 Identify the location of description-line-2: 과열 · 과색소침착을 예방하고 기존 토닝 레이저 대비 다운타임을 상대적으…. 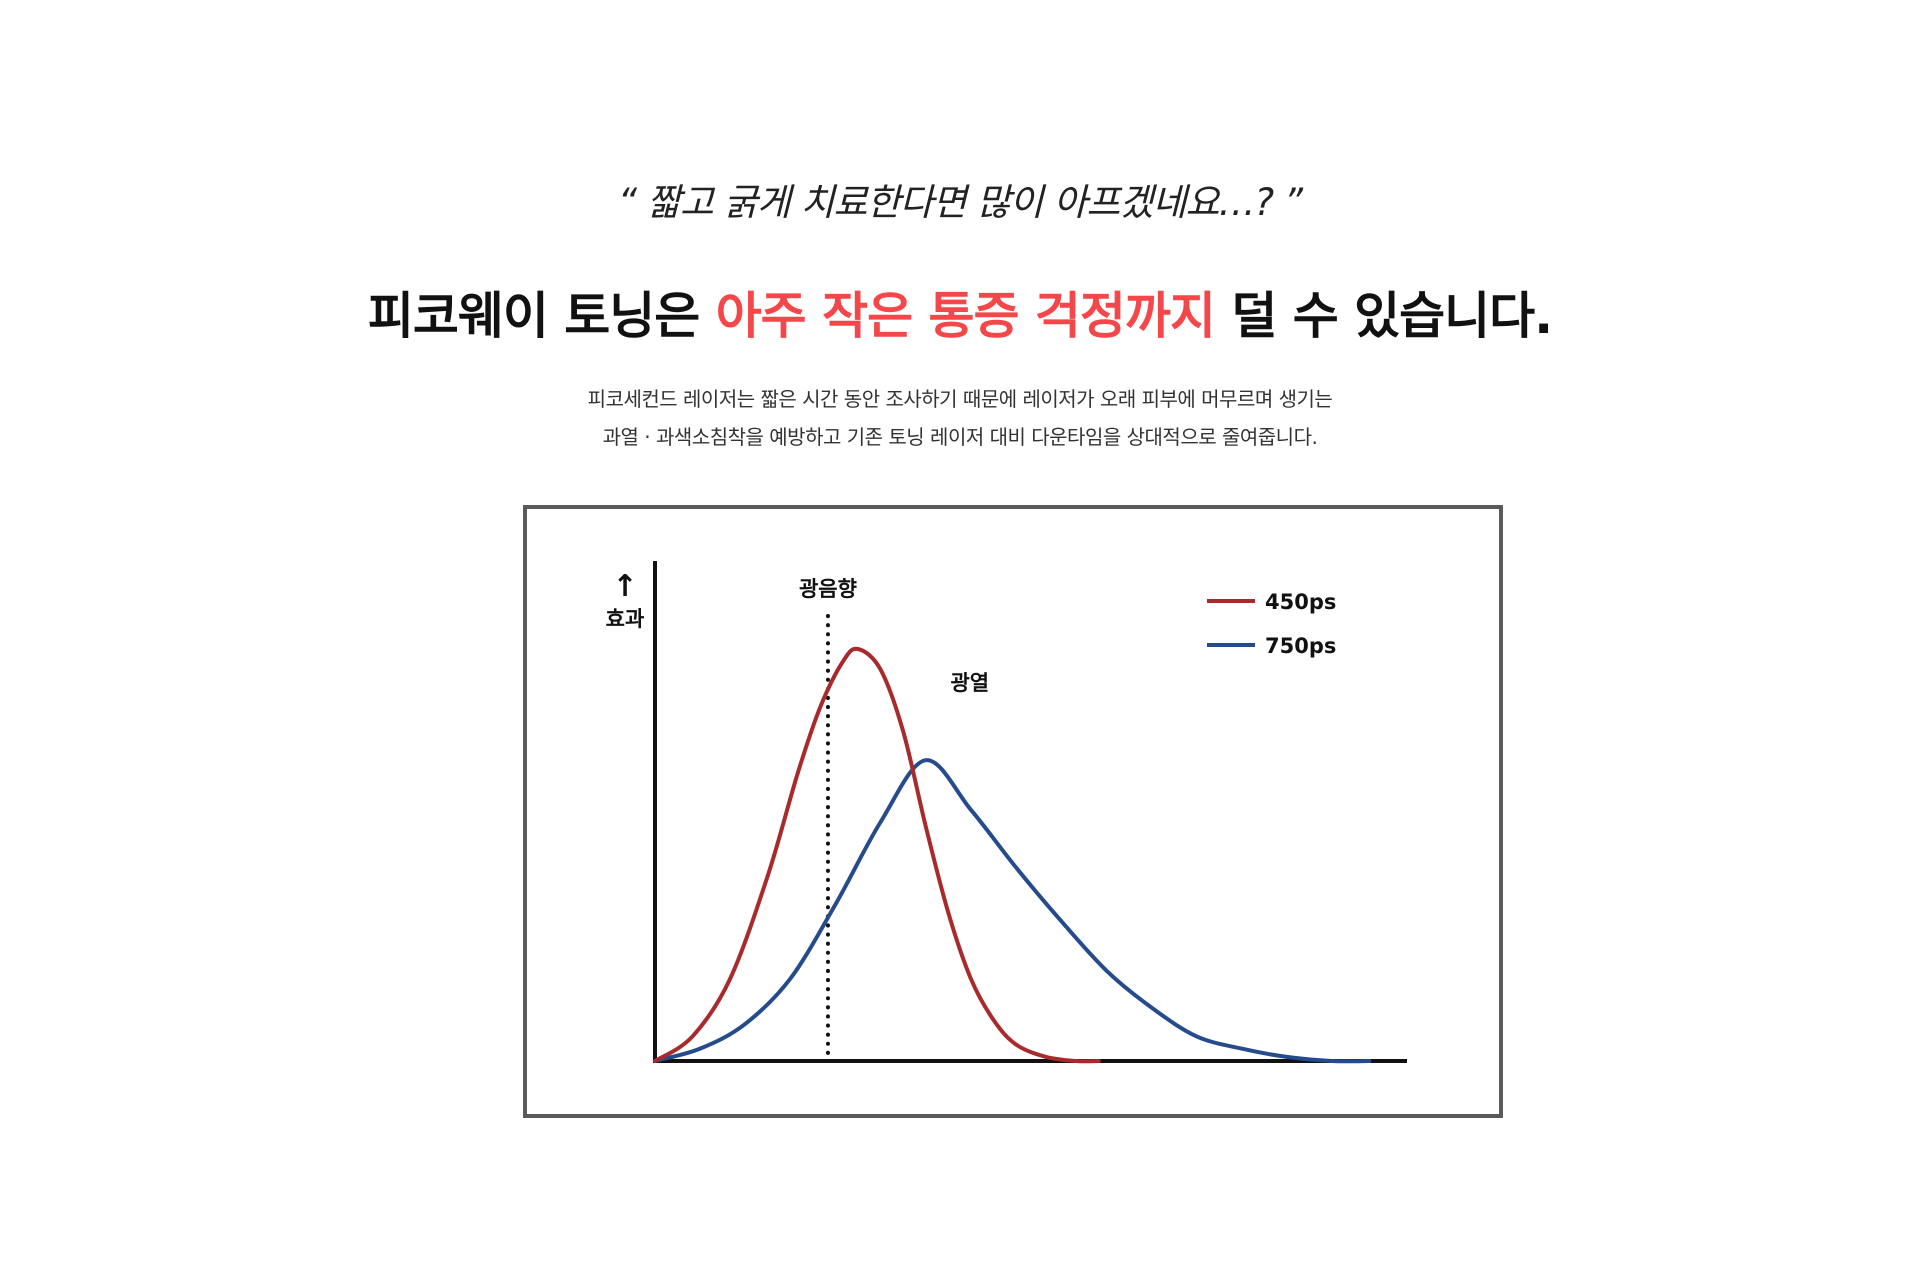
(960, 437).